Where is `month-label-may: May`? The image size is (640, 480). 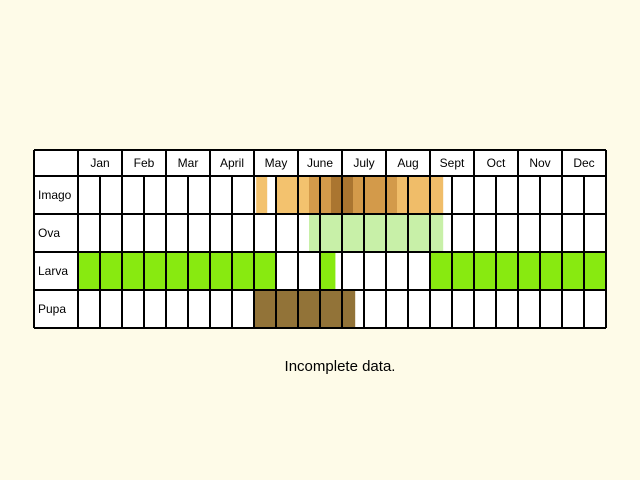
month-label-may: May is located at coordinates (276, 163).